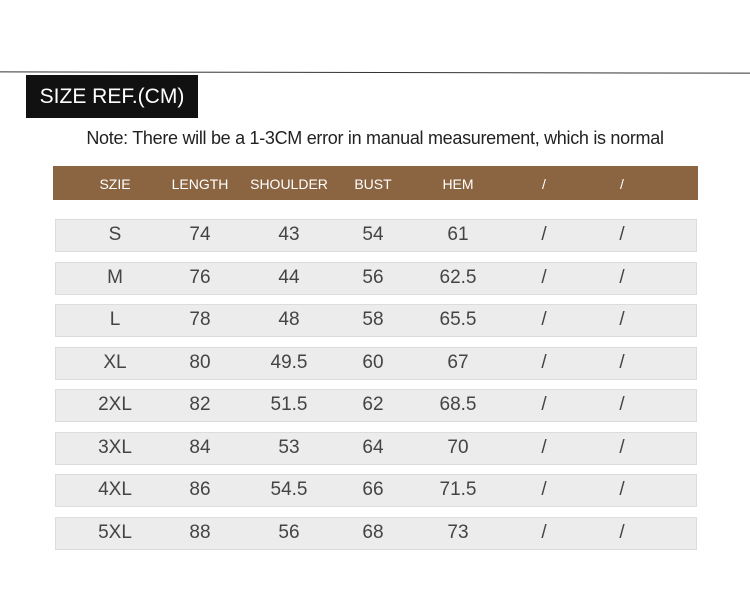 Image resolution: width=750 pixels, height=602 pixels. Describe the element at coordinates (373, 532) in the screenshot. I see `table-cell: 68` at that location.